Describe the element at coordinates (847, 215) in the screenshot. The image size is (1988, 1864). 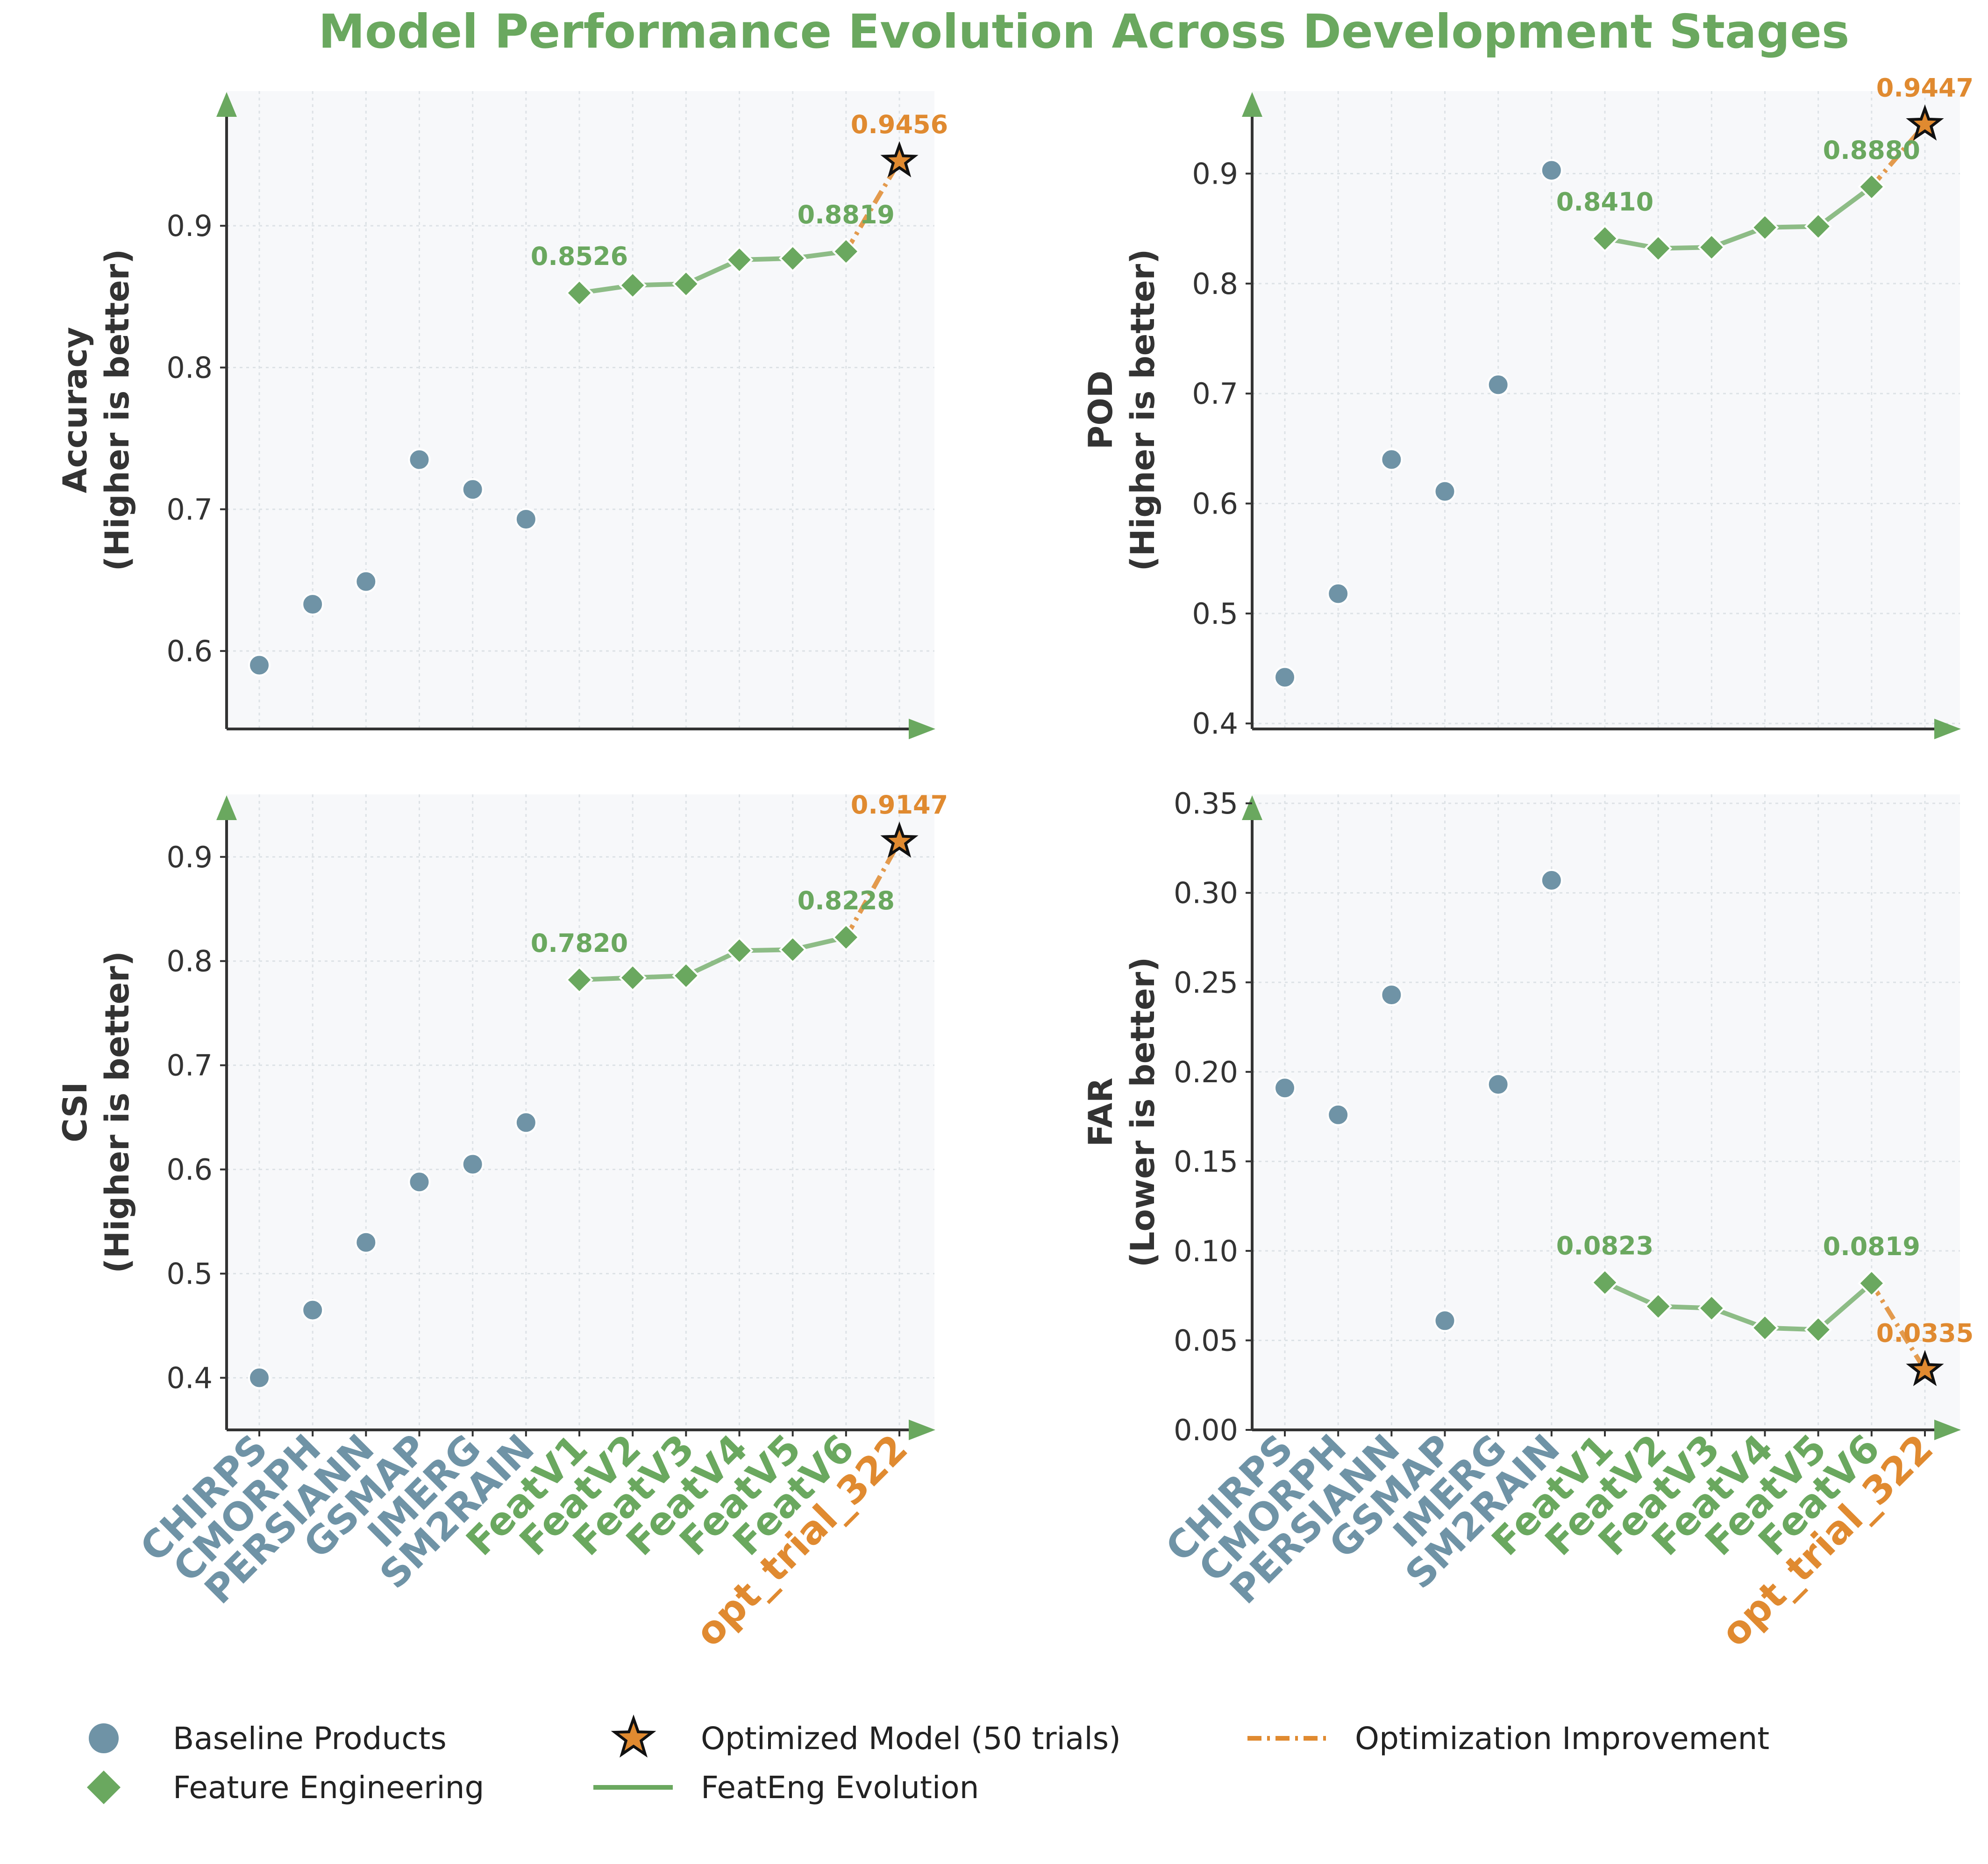
I see `annotation-FeatV6: 0.8819` at that location.